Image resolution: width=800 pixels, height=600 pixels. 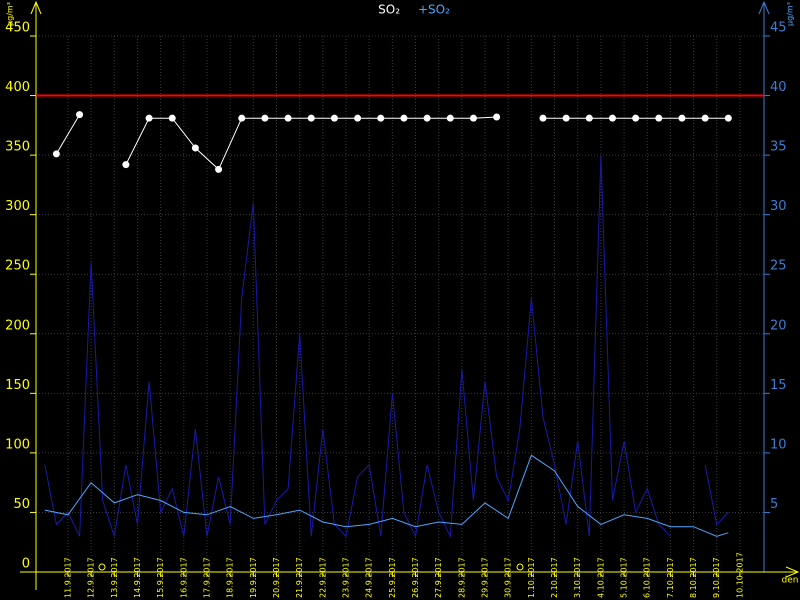 What do you see at coordinates (774, 504) in the screenshot?
I see `y2-tick-label: 5` at bounding box center [774, 504].